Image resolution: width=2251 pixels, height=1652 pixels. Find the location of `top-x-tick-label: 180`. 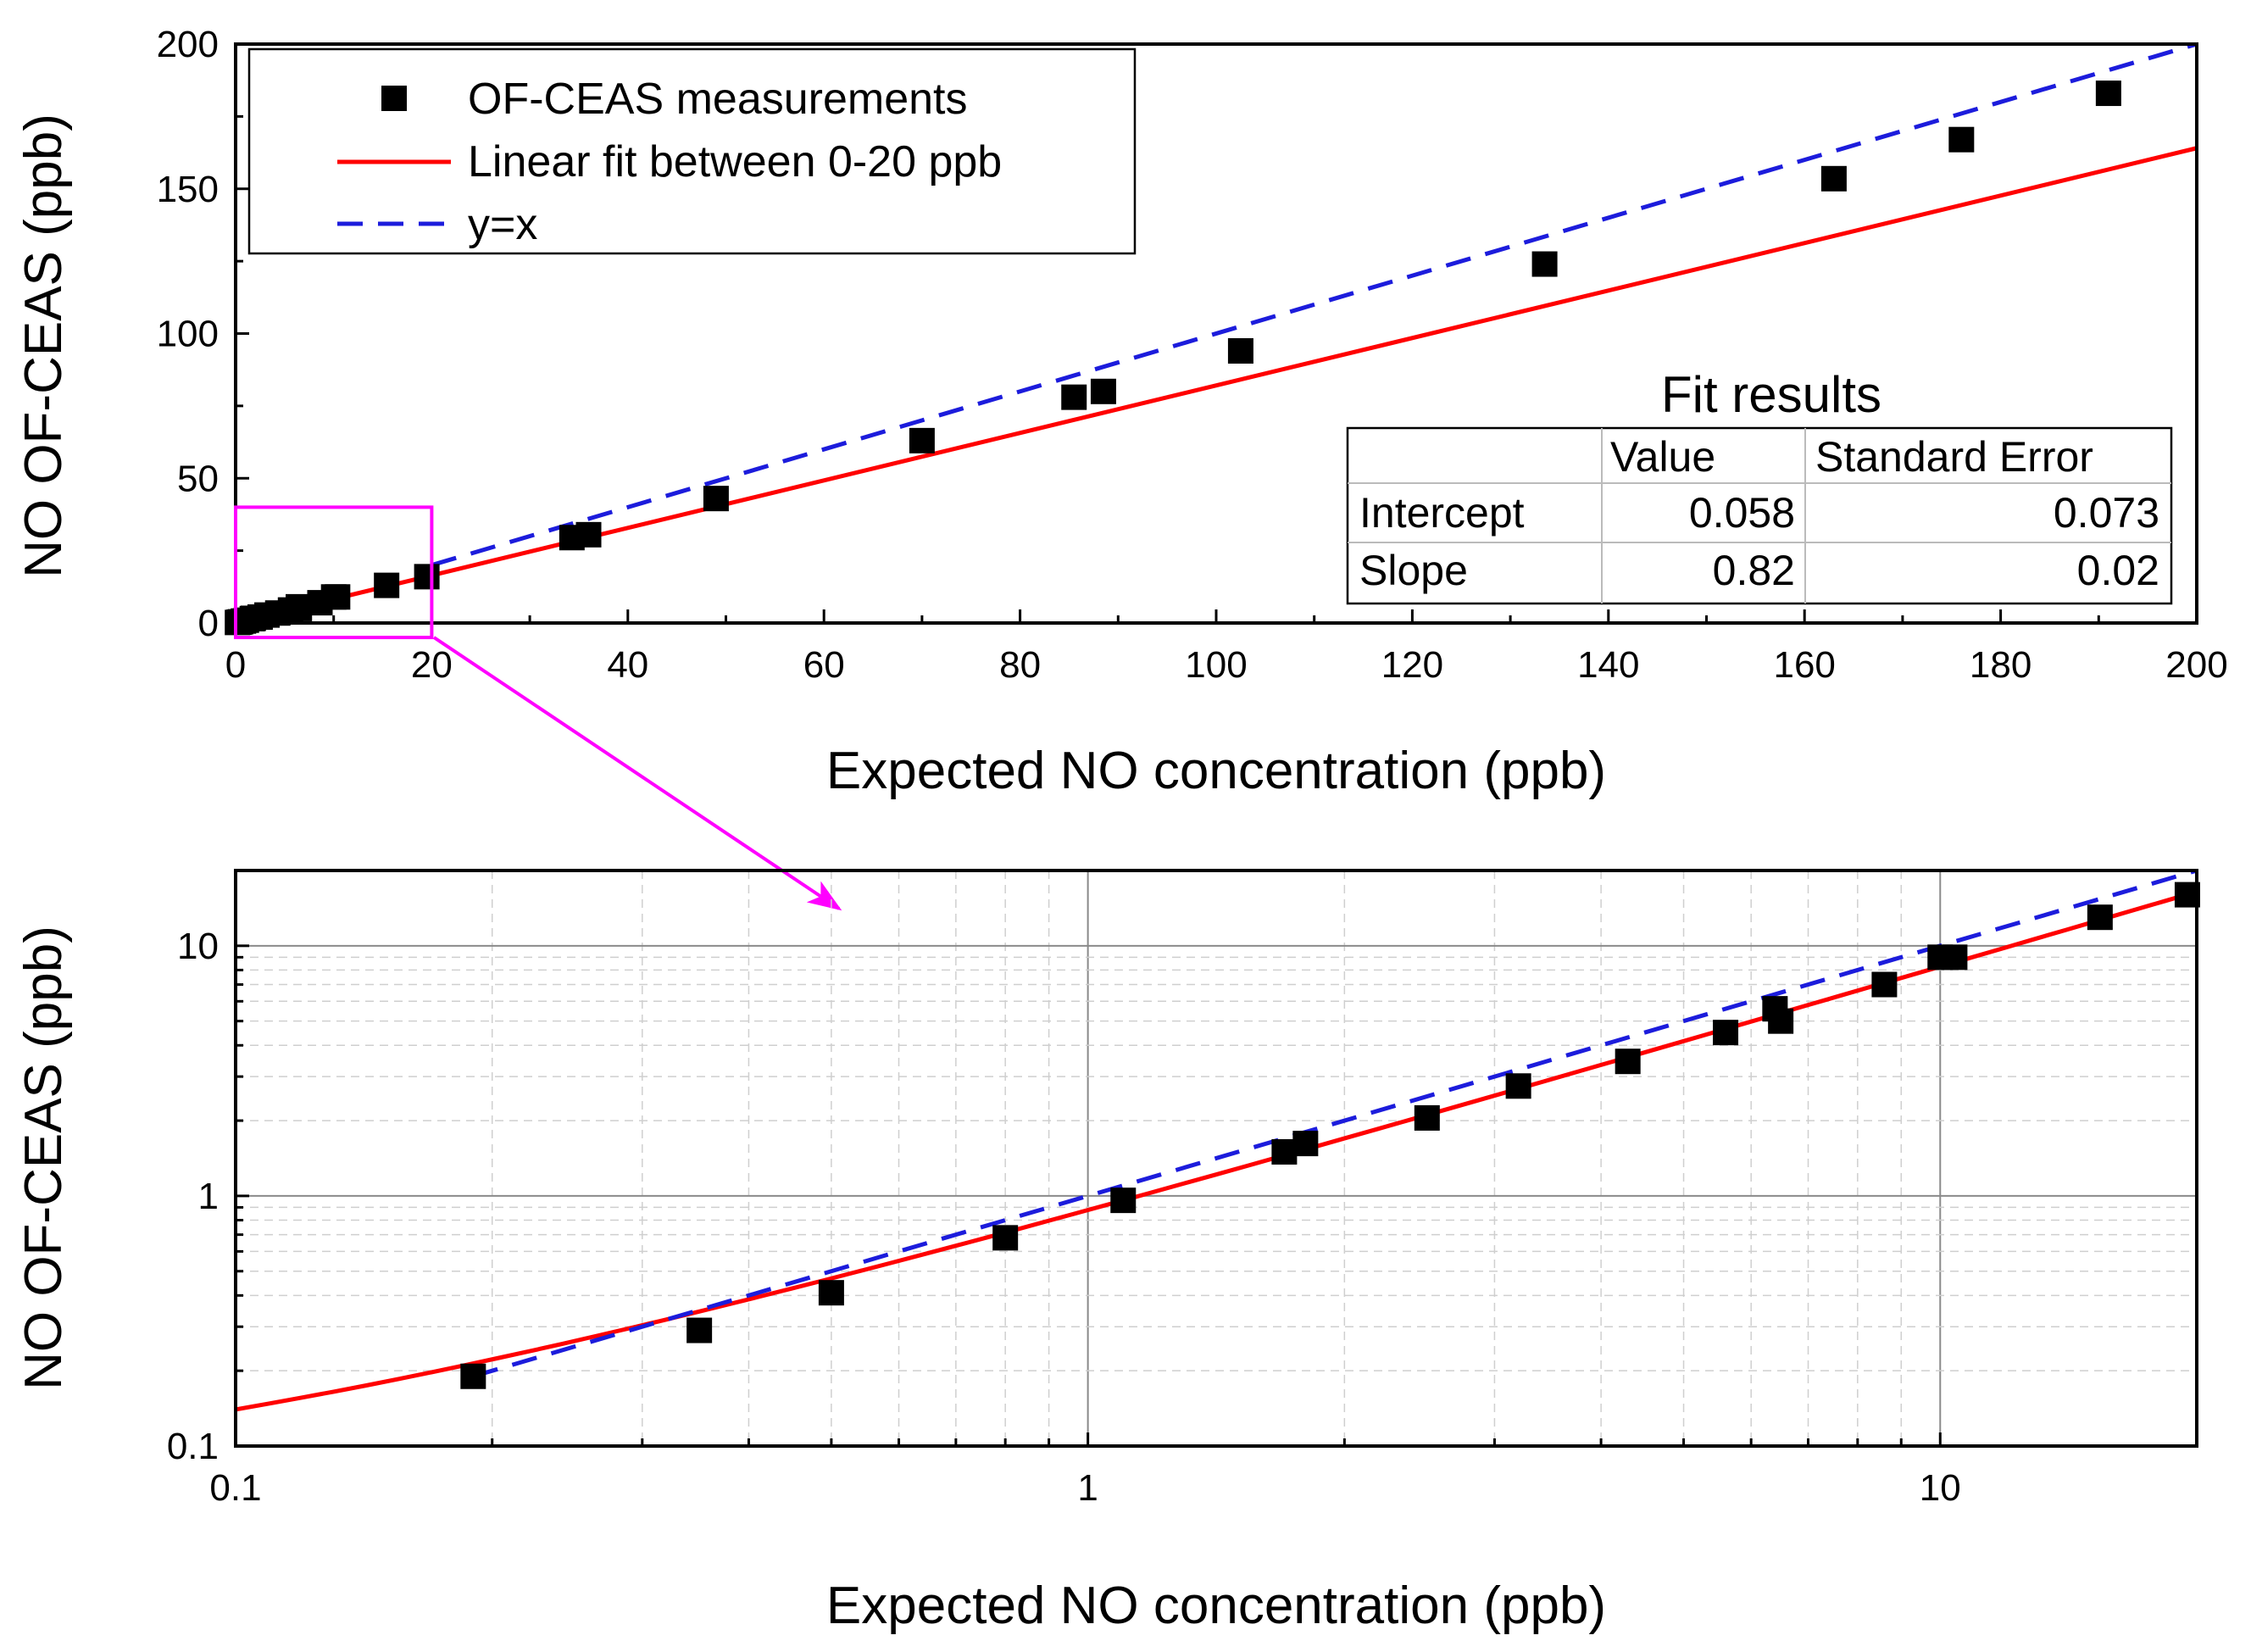

top-x-tick-label: 180 is located at coordinates (2000, 665).